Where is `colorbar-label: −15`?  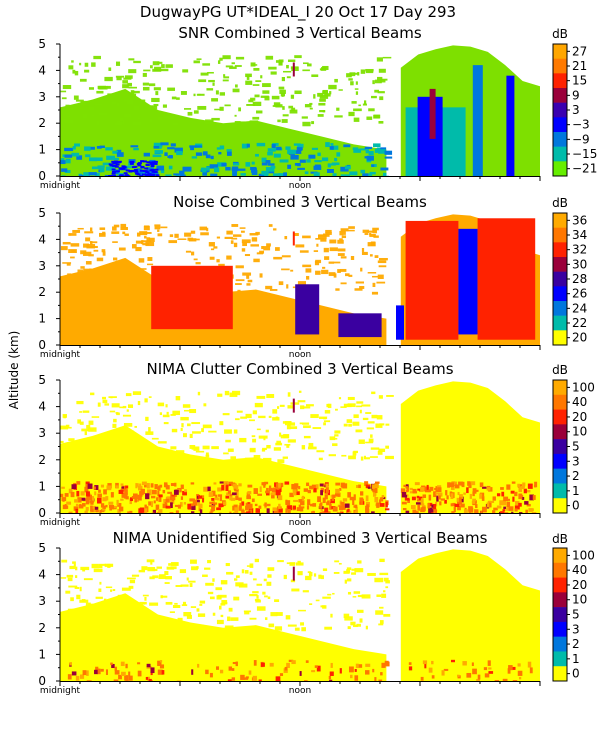 colorbar-label: −15 is located at coordinates (584, 154).